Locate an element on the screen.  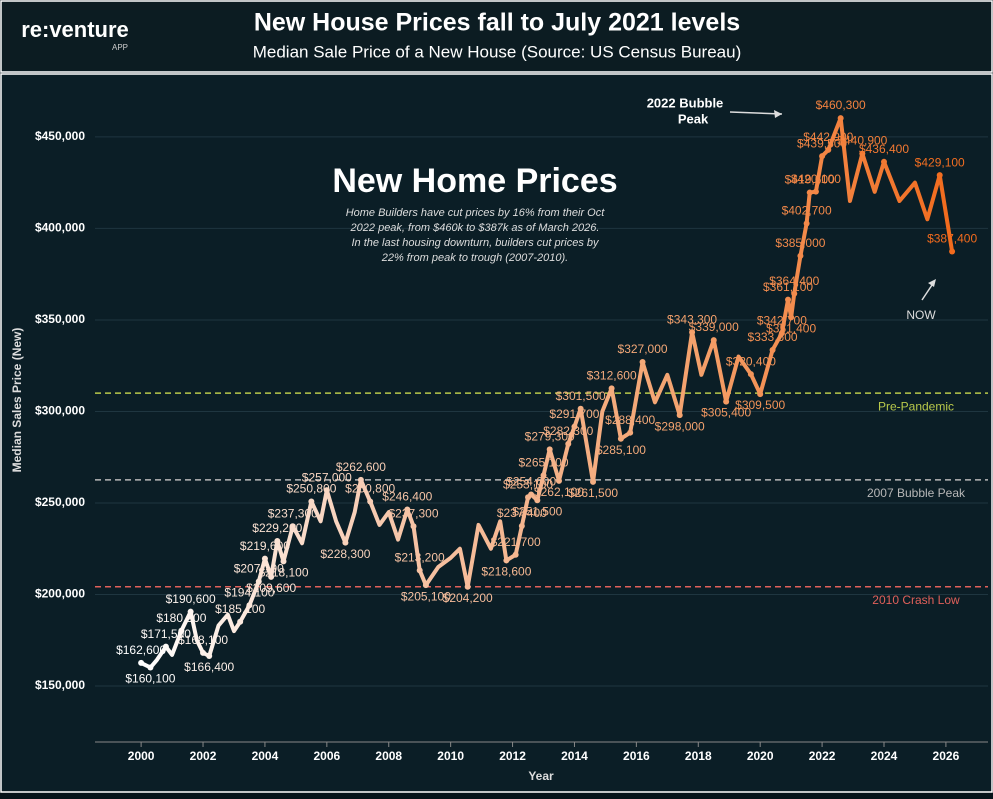
x-tick-label: 2022 is located at coordinates (822, 756).